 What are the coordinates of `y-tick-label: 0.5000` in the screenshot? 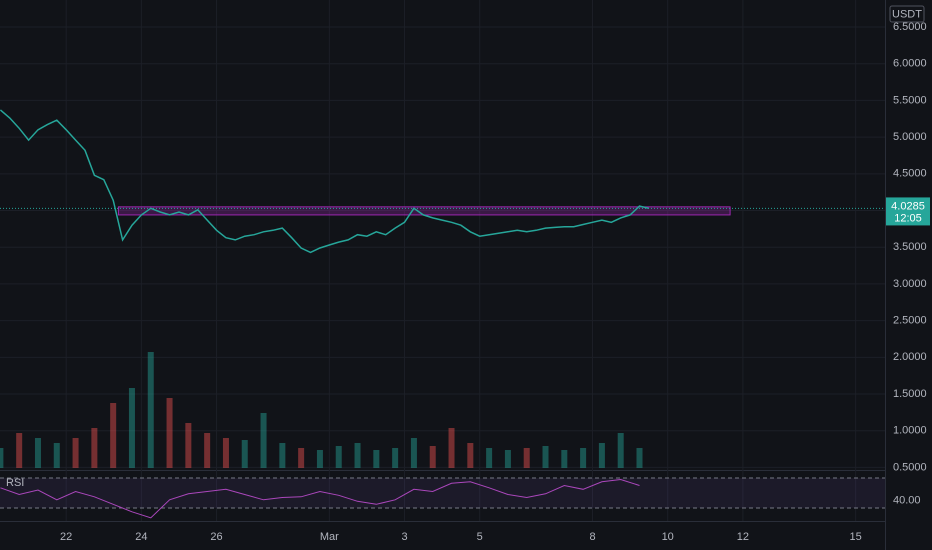 It's located at (910, 467).